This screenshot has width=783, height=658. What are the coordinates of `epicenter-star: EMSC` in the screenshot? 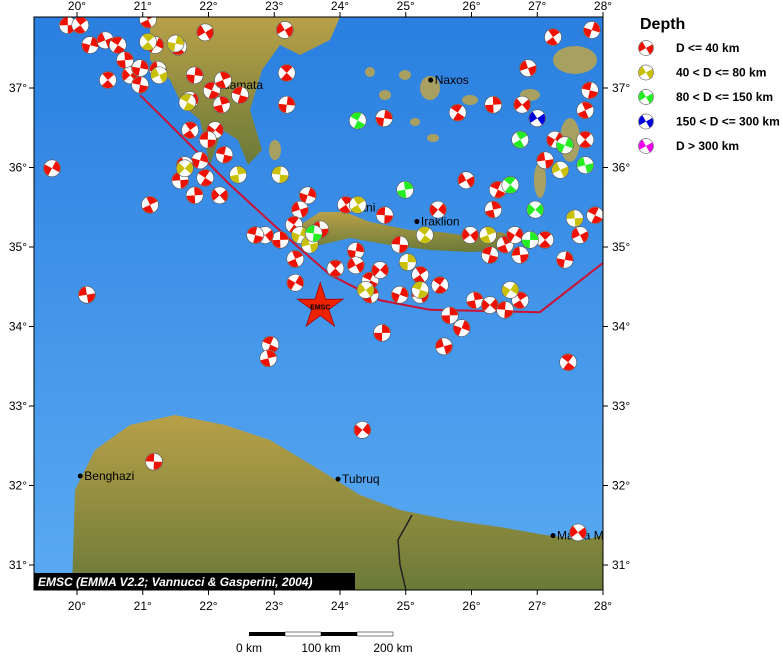 It's located at (320, 304).